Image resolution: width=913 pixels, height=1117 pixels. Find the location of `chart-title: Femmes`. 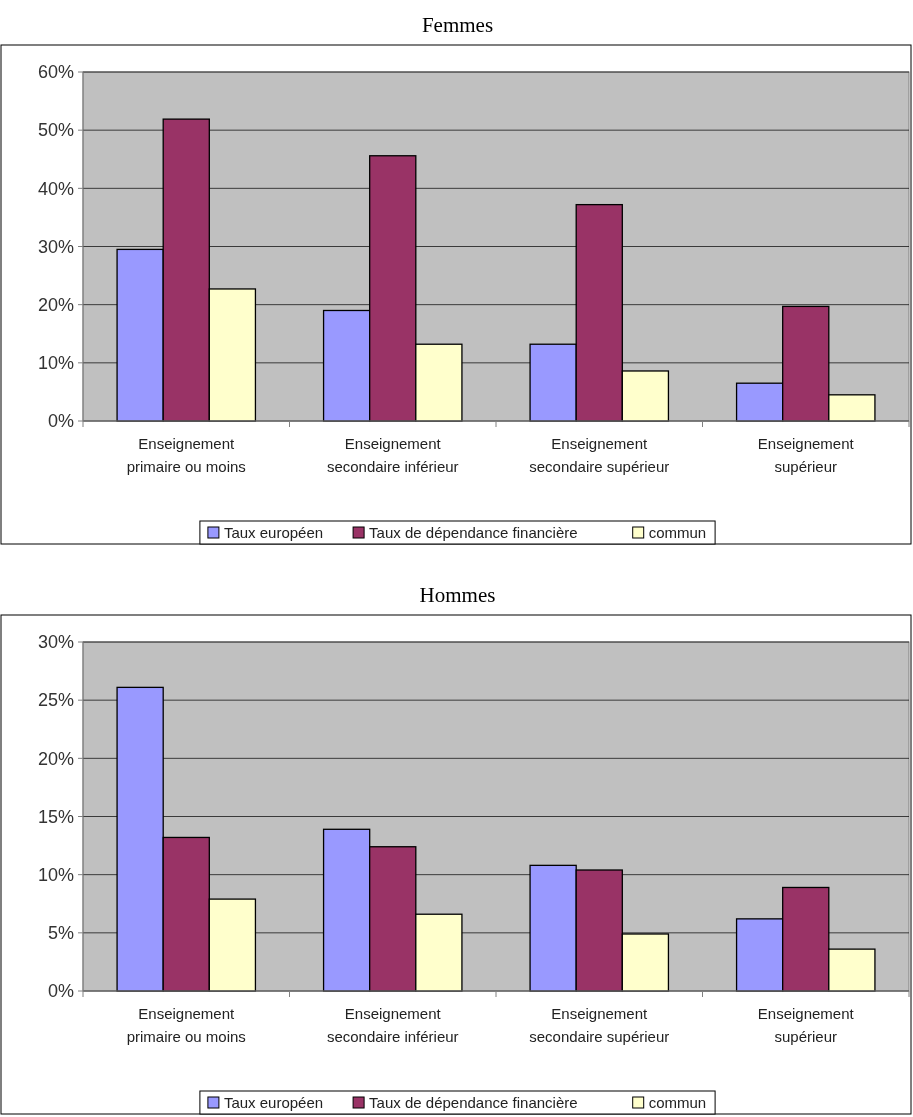

chart-title: Femmes is located at coordinates (457, 25).